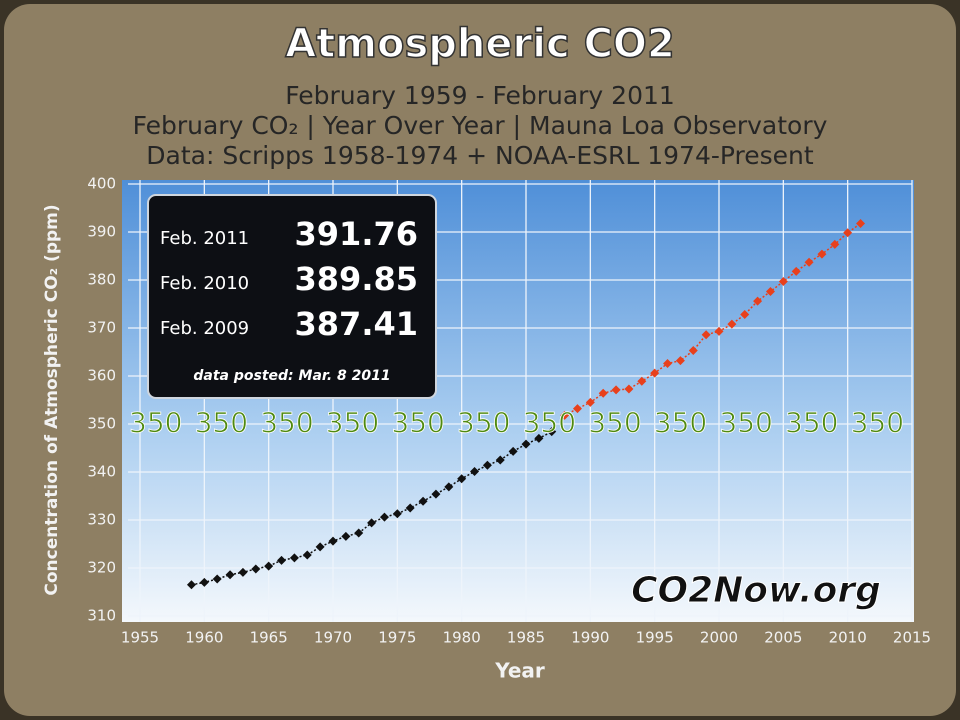 This screenshot has height=720, width=960. Describe the element at coordinates (397, 638) in the screenshot. I see `x-tick-label: 1975` at that location.